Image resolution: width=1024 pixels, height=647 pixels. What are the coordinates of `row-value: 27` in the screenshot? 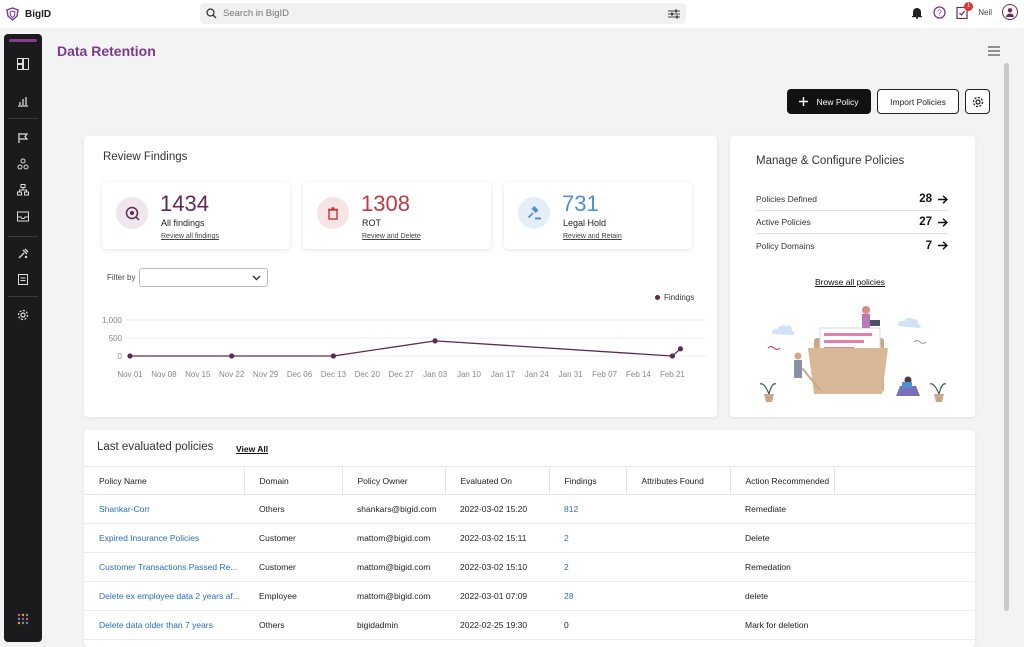 It's located at (933, 222).